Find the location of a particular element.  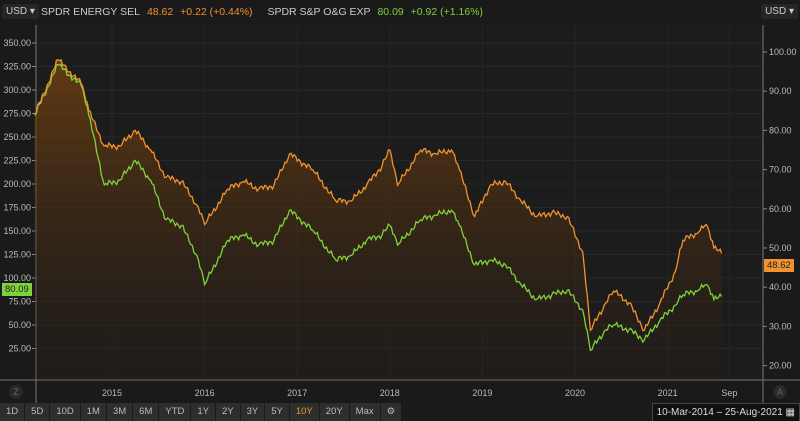

left-axis-tick-label: 275.00 is located at coordinates (17, 114).